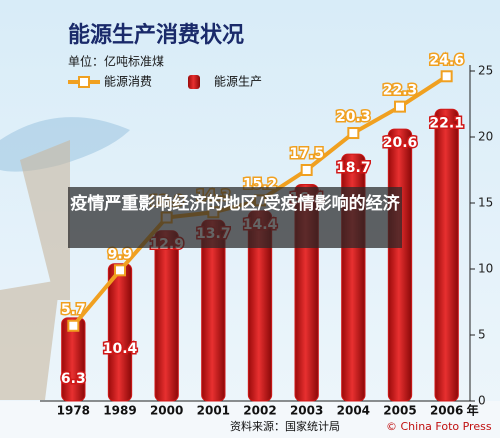 Image resolution: width=500 pixels, height=438 pixels. What do you see at coordinates (120, 254) in the screenshot?
I see `value-label: 9.9` at bounding box center [120, 254].